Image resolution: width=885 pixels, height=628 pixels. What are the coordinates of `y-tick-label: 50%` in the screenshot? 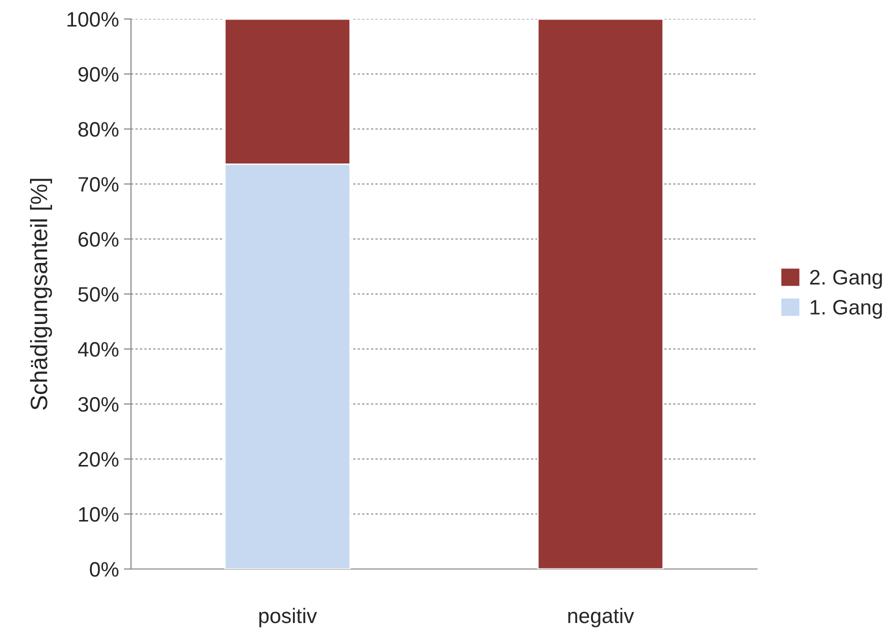 It's located at (98, 294).